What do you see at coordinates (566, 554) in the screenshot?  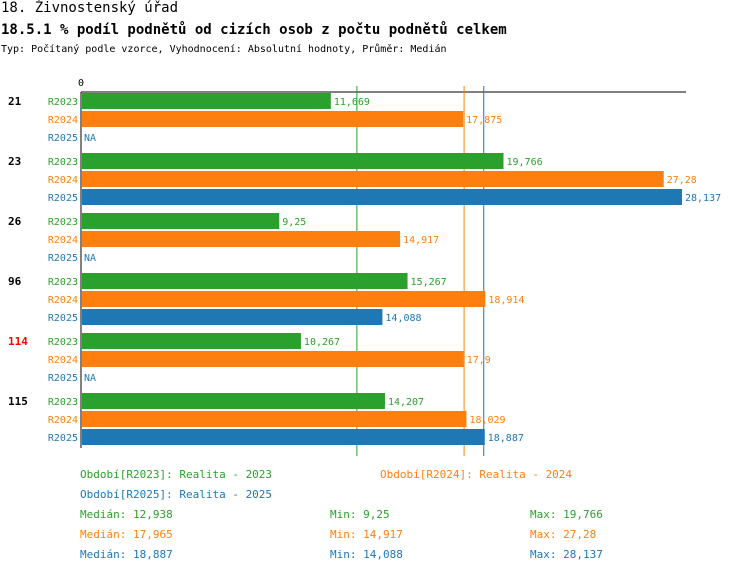 I see `legend-max-r2025: Max: 28,137` at bounding box center [566, 554].